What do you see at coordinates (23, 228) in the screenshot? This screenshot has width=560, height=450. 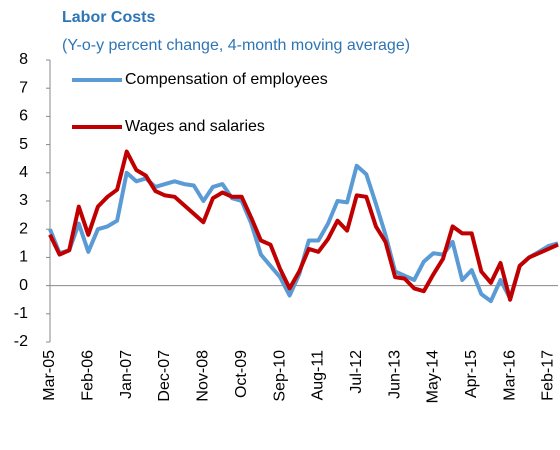 I see `y-tick-label: 2` at bounding box center [23, 228].